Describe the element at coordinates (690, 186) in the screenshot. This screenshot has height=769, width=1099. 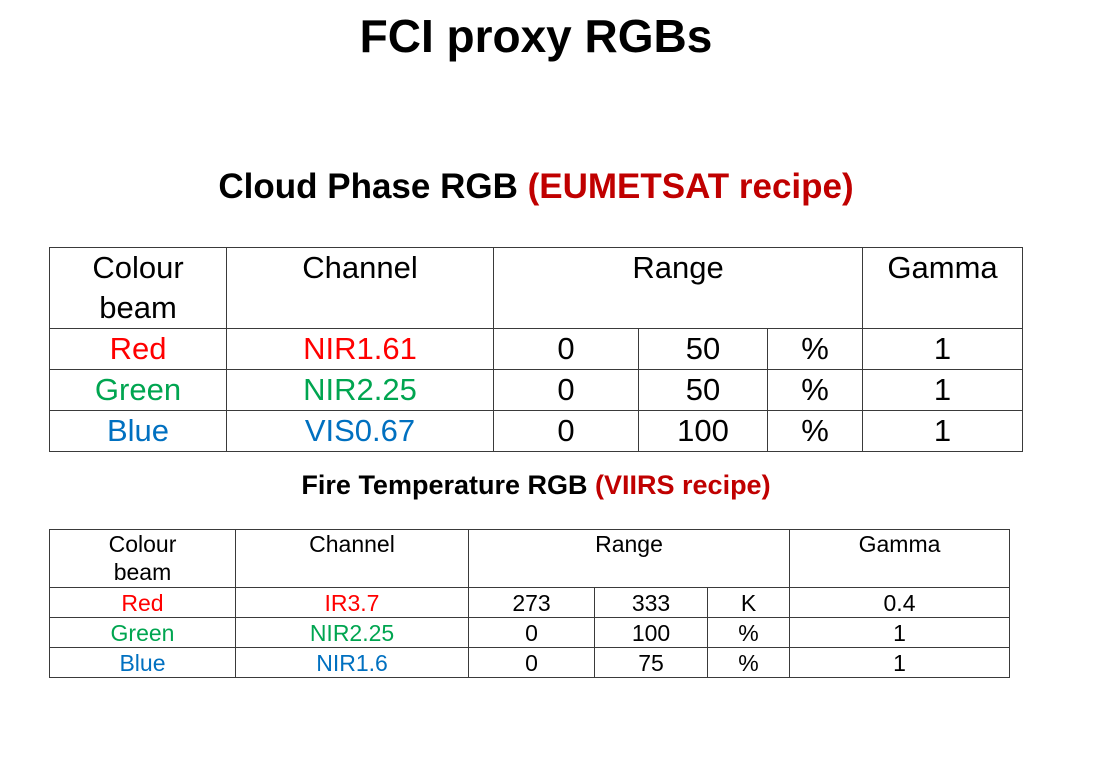
I see `cloud-phase-recipe: (EUMETSAT recipe)` at that location.